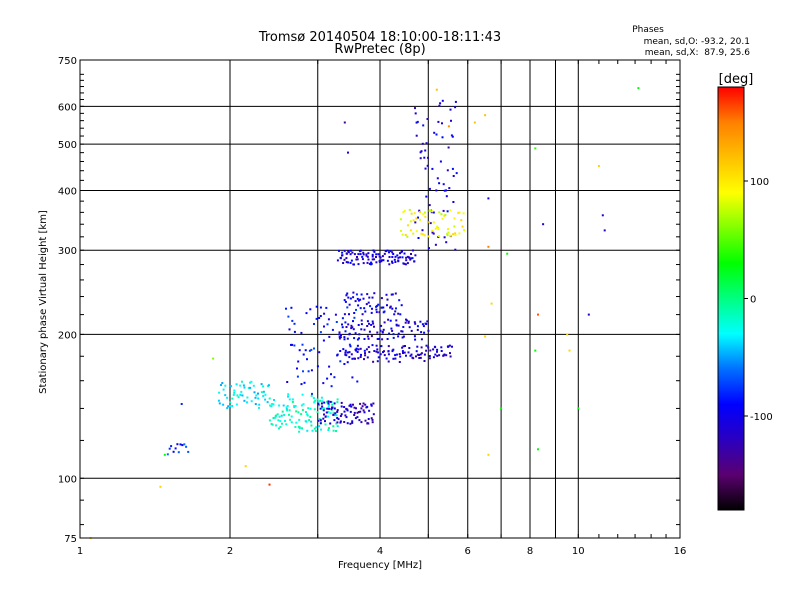 The image size is (800, 600). Describe the element at coordinates (67, 145) in the screenshot. I see `y-tick-label: 500` at that location.